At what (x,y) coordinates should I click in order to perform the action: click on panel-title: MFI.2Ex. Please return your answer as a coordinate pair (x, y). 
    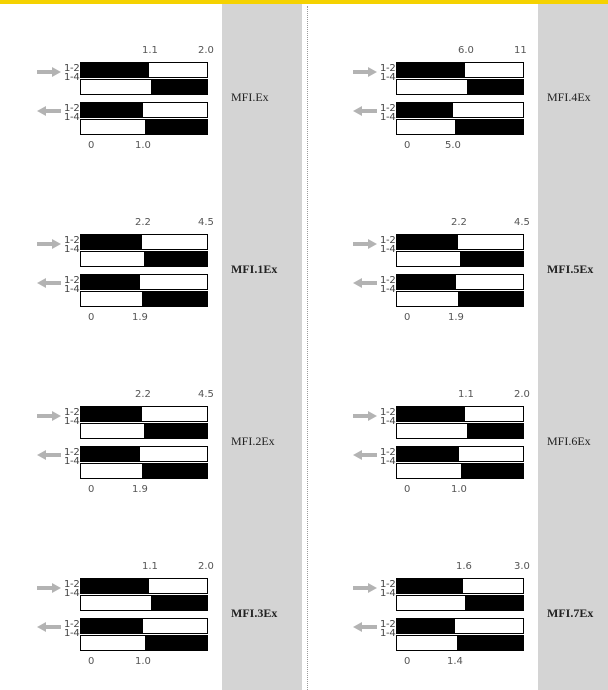
    Looking at the image, I should click on (253, 441).